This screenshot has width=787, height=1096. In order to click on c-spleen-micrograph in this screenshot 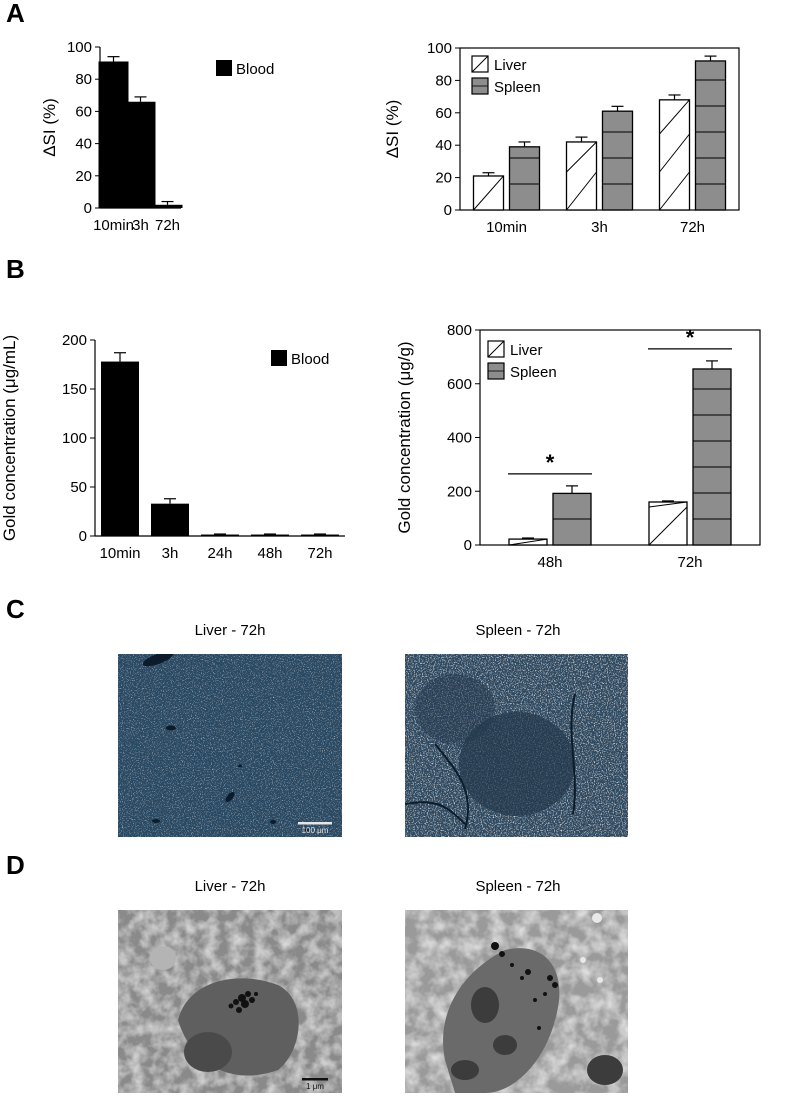, I will do `click(516, 745)`.